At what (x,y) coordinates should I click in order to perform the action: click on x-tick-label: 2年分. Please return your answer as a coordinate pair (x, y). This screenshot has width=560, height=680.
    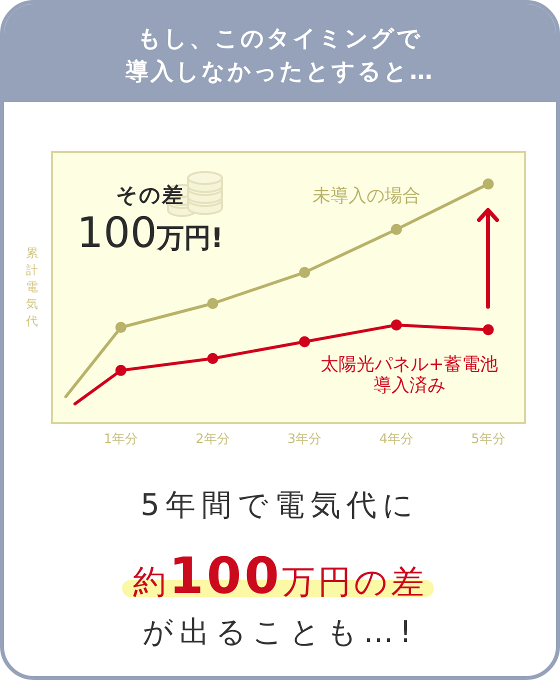
    Looking at the image, I should click on (213, 439).